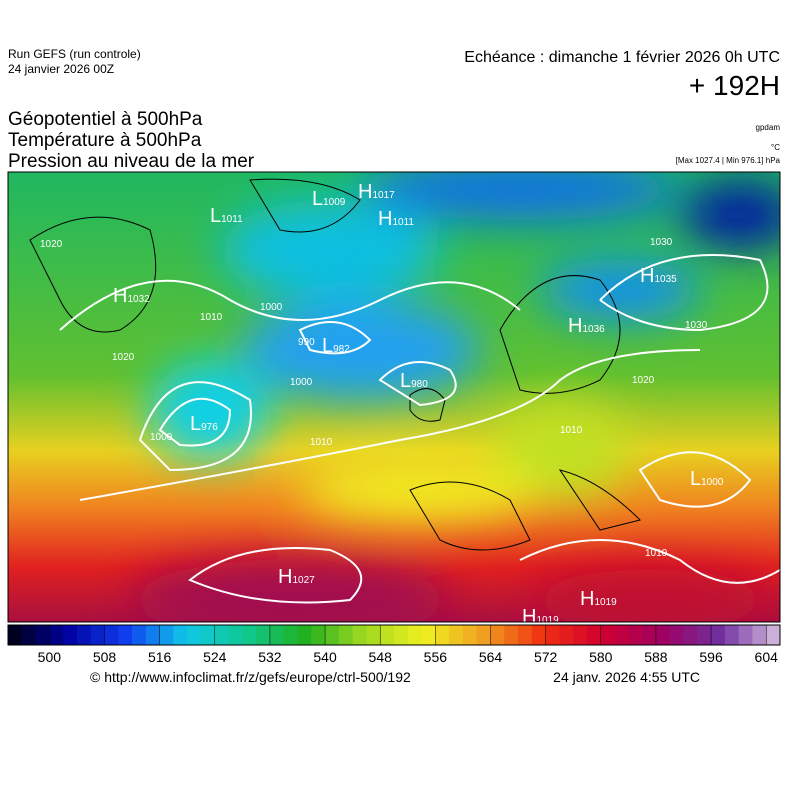 Image resolution: width=788 pixels, height=789 pixels. What do you see at coordinates (414, 381) in the screenshot?
I see `pressure-center: L980` at bounding box center [414, 381].